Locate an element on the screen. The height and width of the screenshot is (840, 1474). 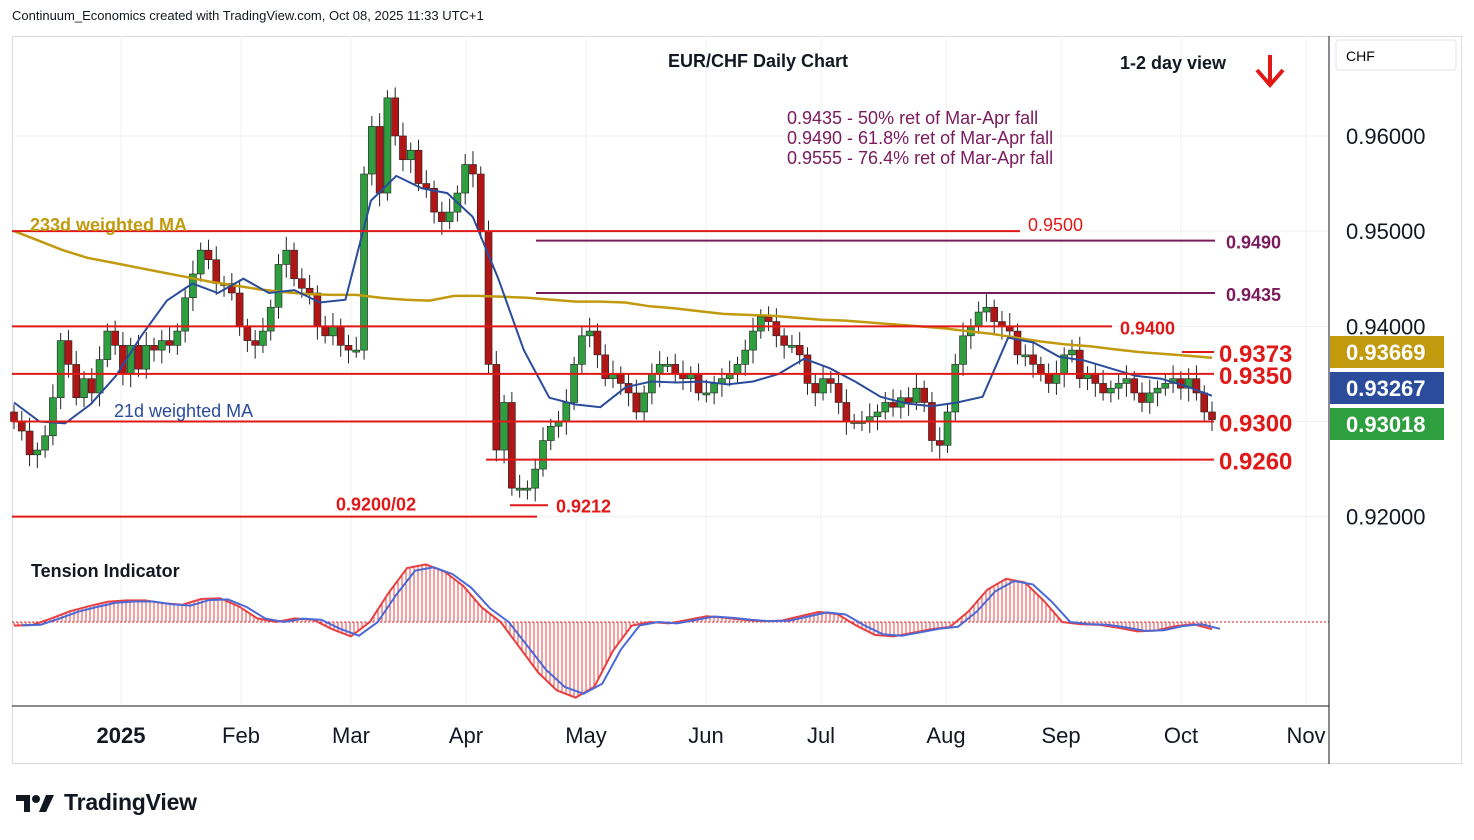
level-label: 0.9490 is located at coordinates (1253, 243).